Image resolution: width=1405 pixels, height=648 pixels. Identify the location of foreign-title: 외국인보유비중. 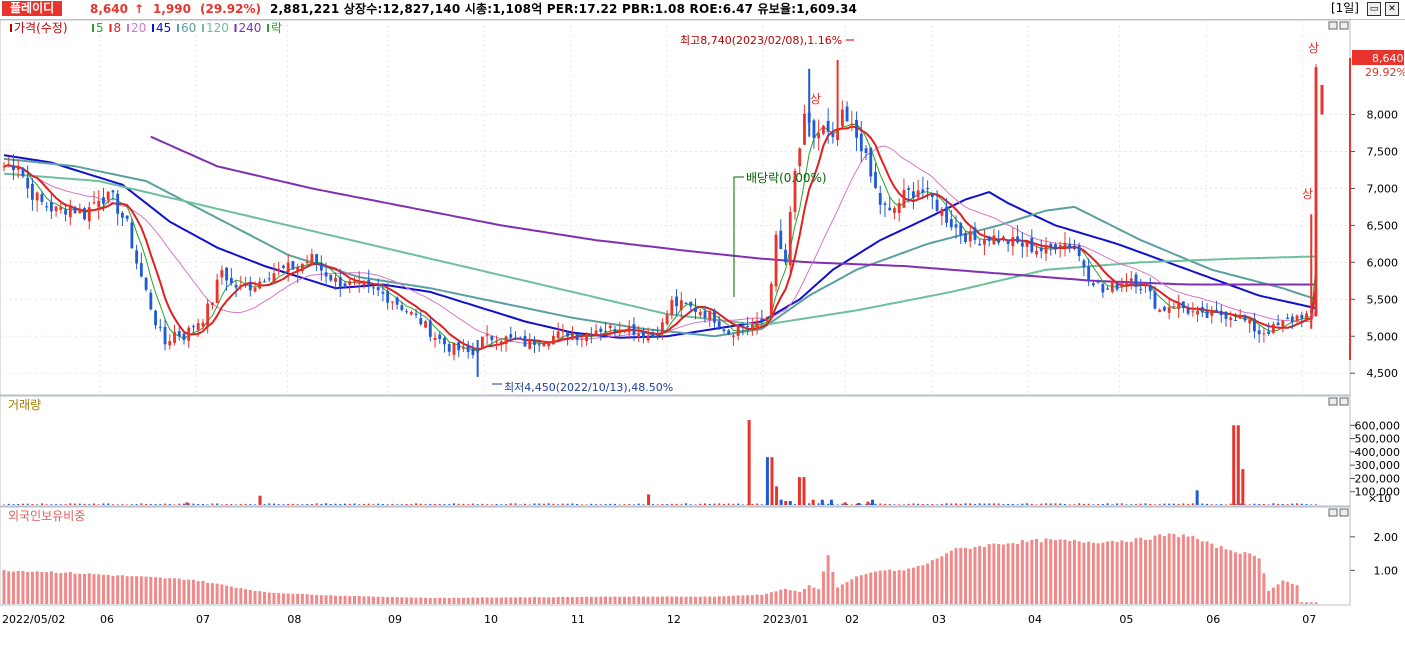
(46, 516).